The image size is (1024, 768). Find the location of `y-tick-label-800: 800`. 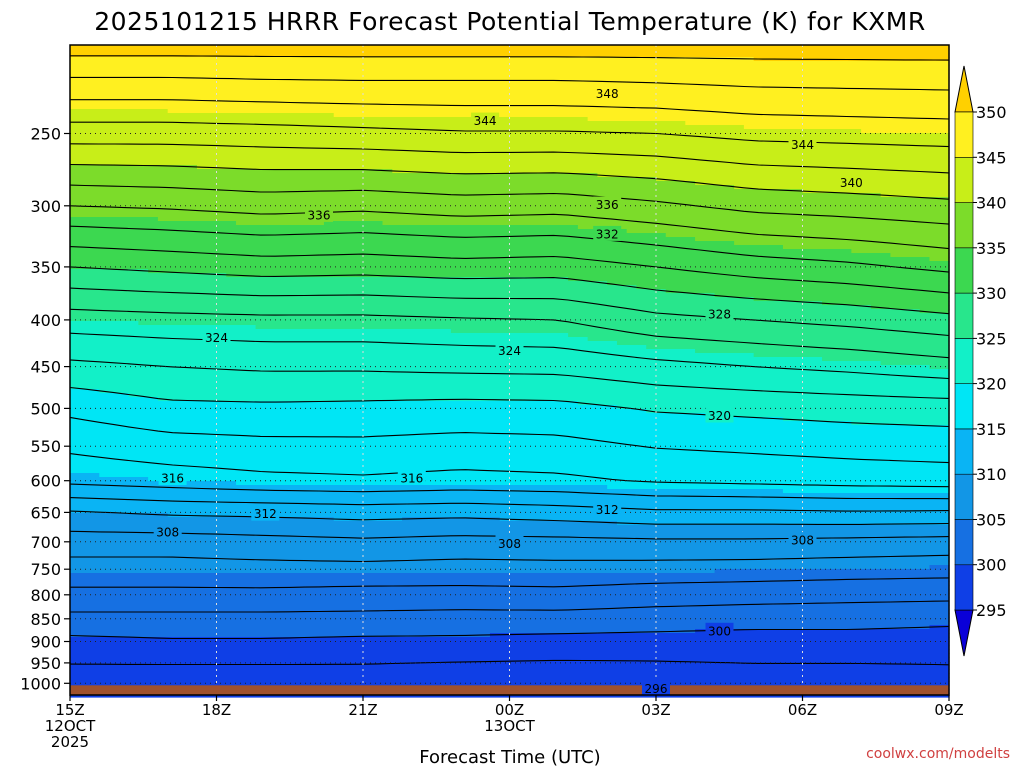

y-tick-label-800: 800 is located at coordinates (45, 595).